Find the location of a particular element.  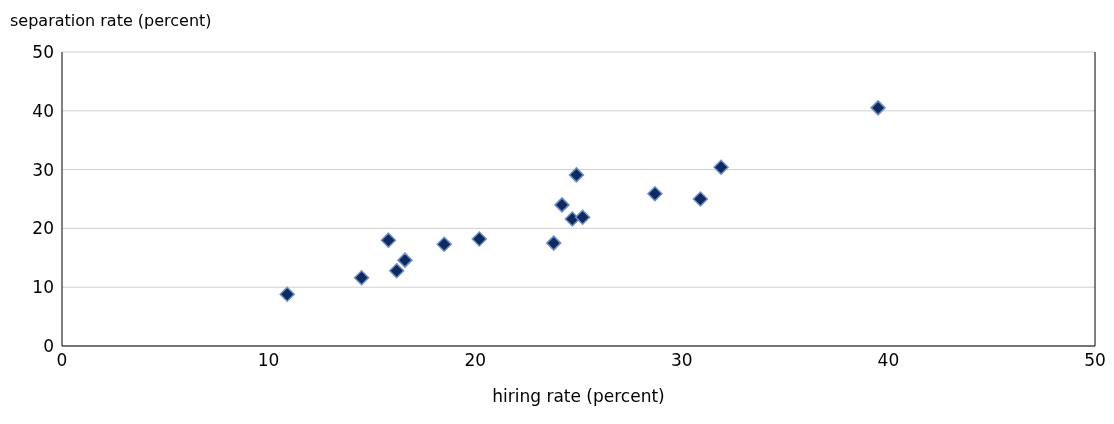

y-tick-label: 20 is located at coordinates (43, 228).